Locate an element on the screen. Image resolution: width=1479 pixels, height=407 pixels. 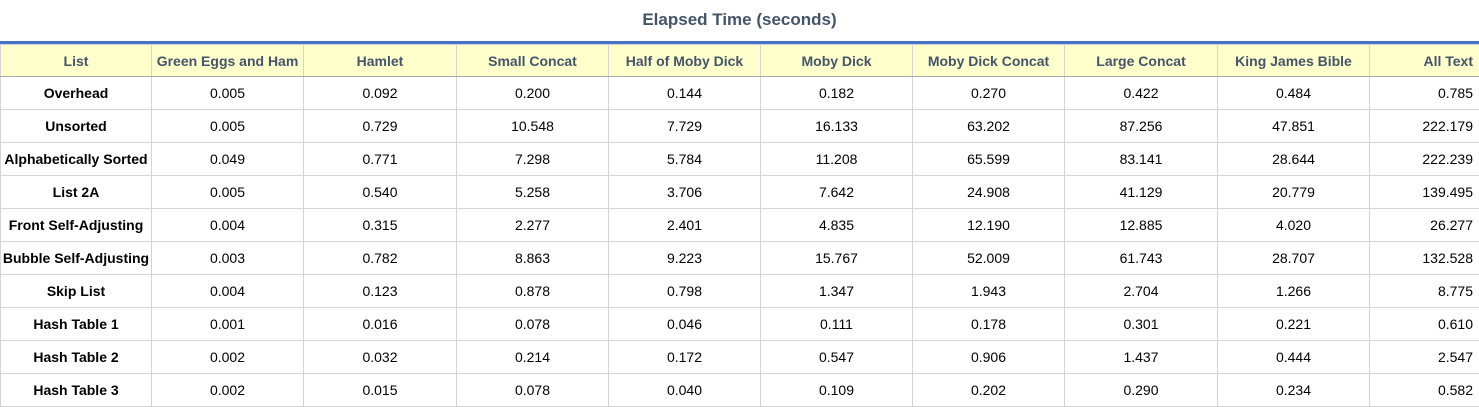
table-cell: 7.298 is located at coordinates (533, 159).